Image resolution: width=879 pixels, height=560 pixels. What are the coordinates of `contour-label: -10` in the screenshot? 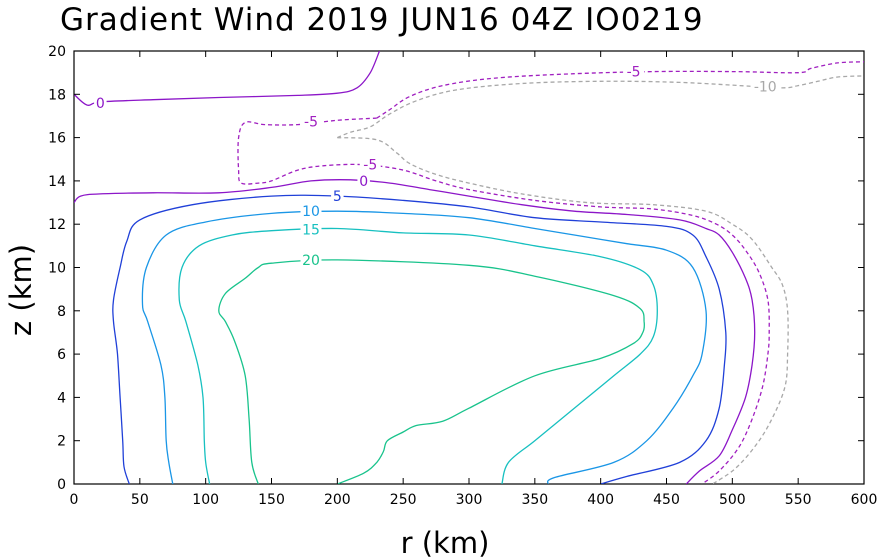 It's located at (765, 88).